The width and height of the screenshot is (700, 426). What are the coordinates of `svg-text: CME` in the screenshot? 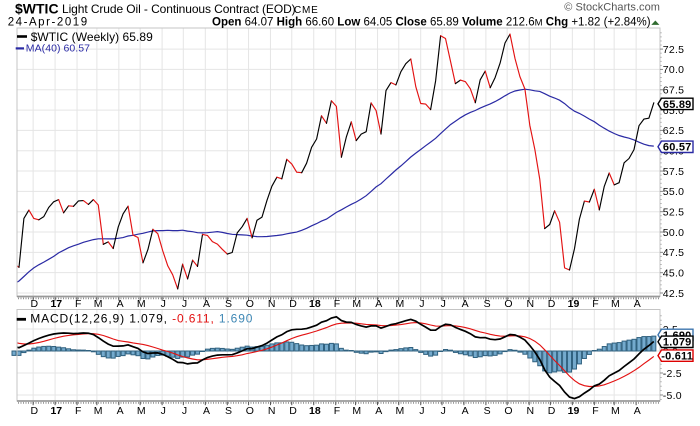 It's located at (306, 10).